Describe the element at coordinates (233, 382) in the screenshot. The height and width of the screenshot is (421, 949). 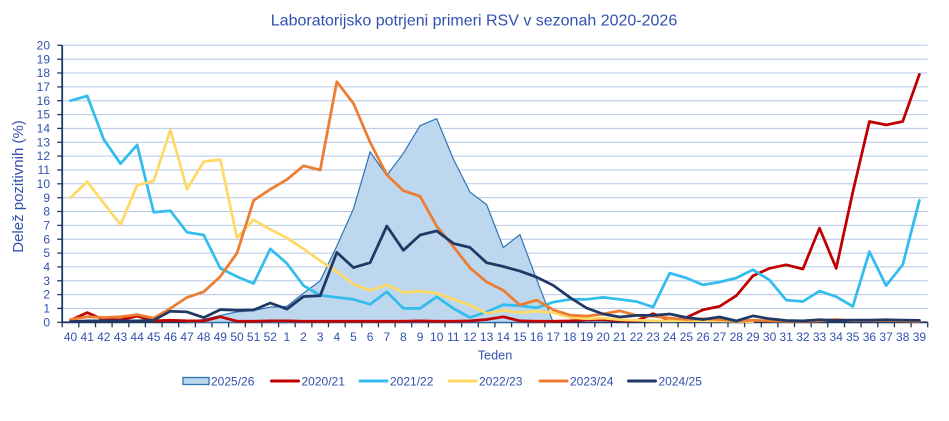
I see `svg-text: 2025/26` at that location.